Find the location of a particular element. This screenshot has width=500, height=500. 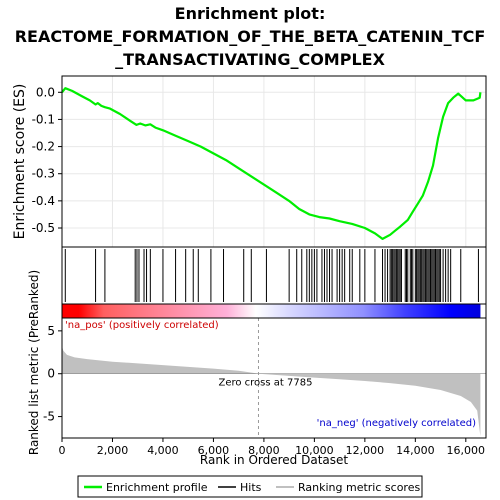

hits-panel-frame is located at coordinates (274, 275).